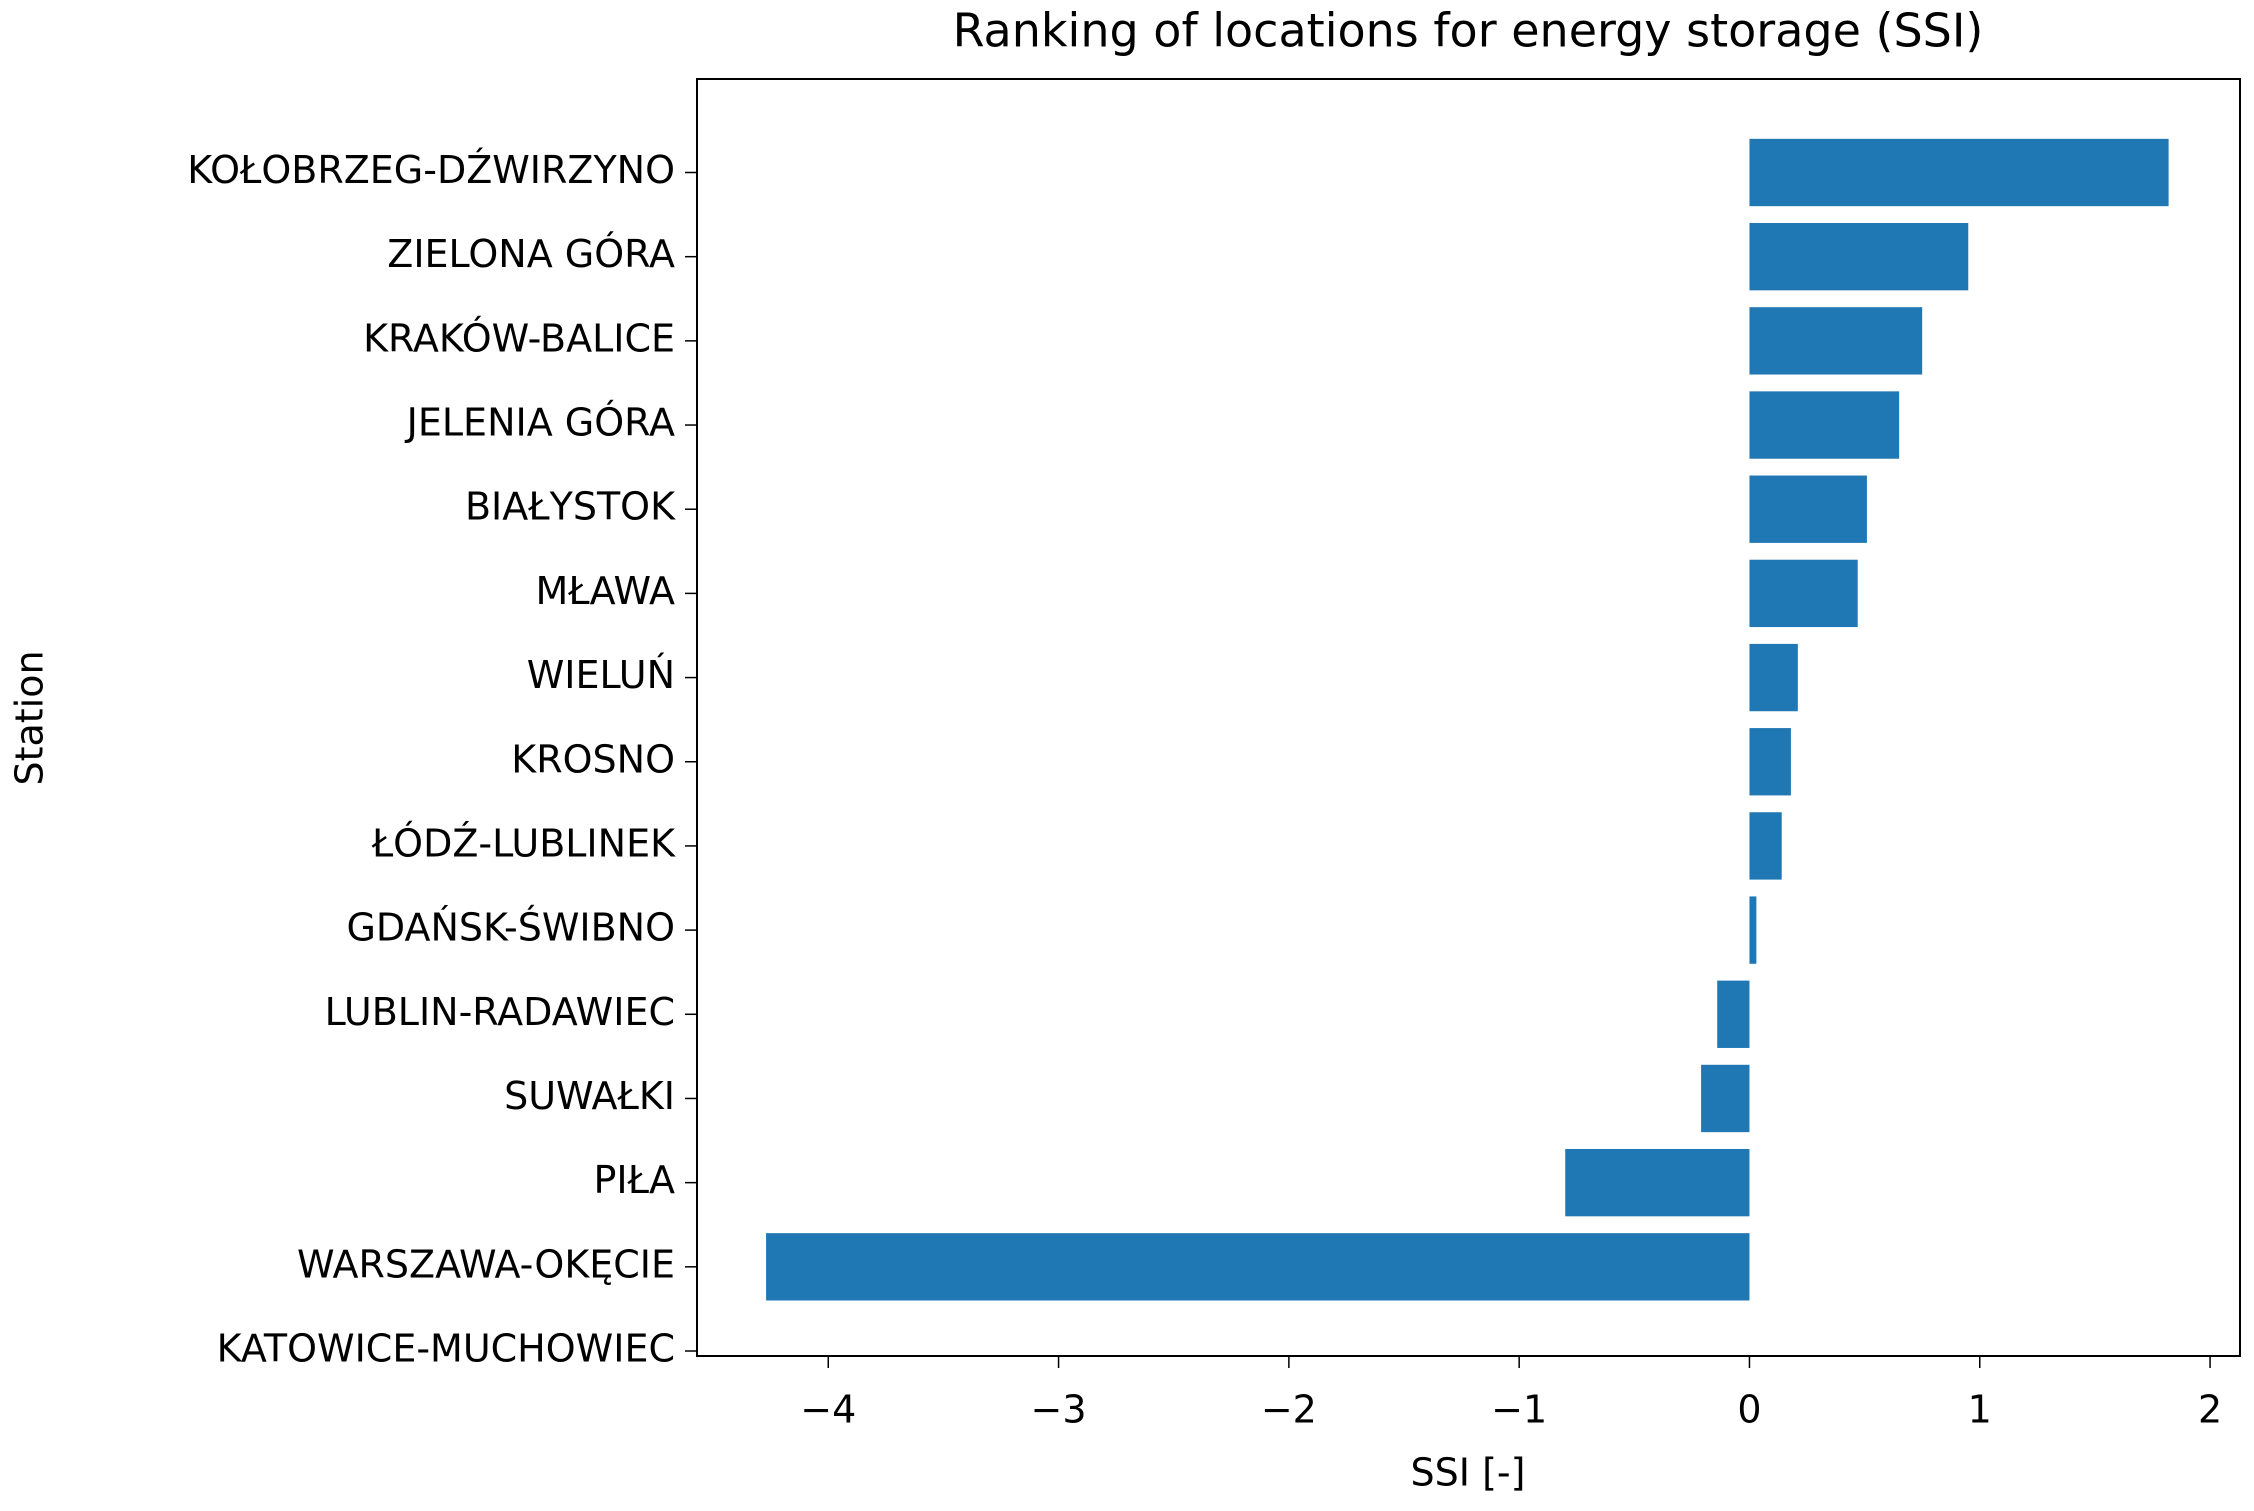 The width and height of the screenshot is (2254, 1511). Describe the element at coordinates (431, 170) in the screenshot. I see `y-tick-label: KOŁOBRZEG-DŹWIRZYNO` at that location.